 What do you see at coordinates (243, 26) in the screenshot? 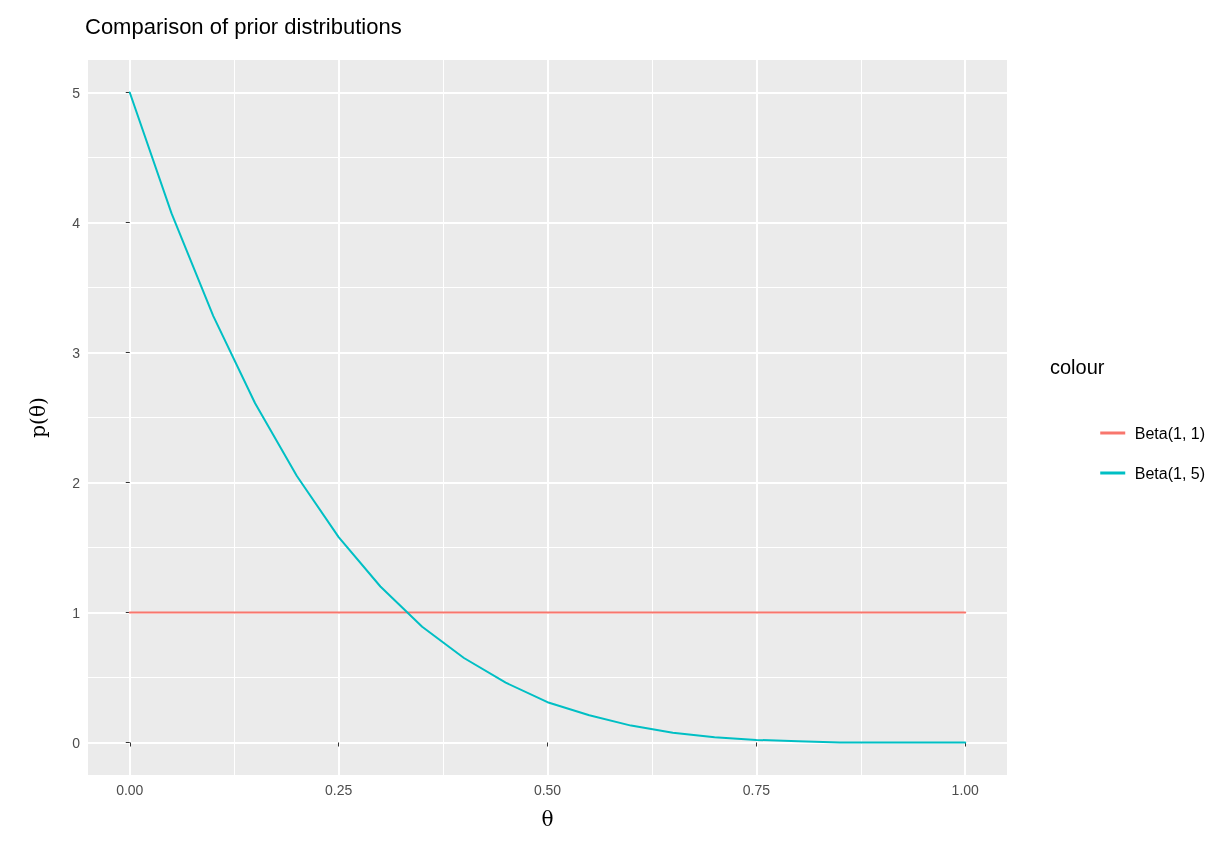
I see `chart-title: Comparison of prior distributions` at bounding box center [243, 26].